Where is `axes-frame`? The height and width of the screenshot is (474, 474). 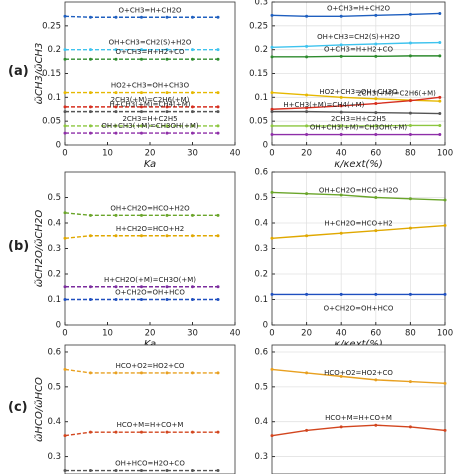 axes-frame is located at coordinates (150, 409).